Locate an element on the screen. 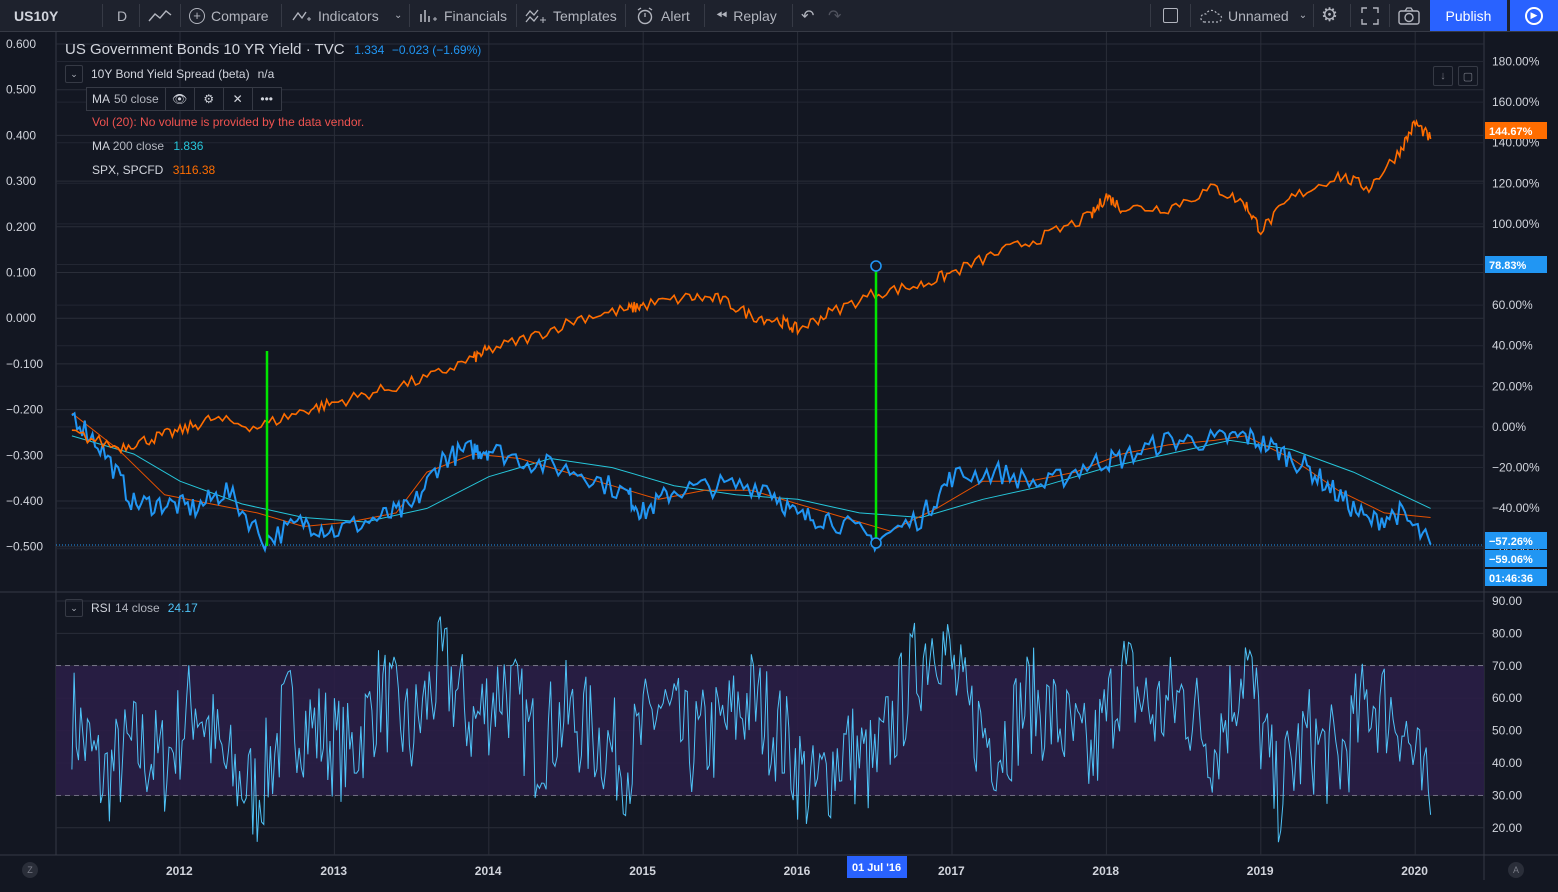 Image resolution: width=1558 pixels, height=892 pixels. maximize-pane-button: ▢ is located at coordinates (1468, 76).